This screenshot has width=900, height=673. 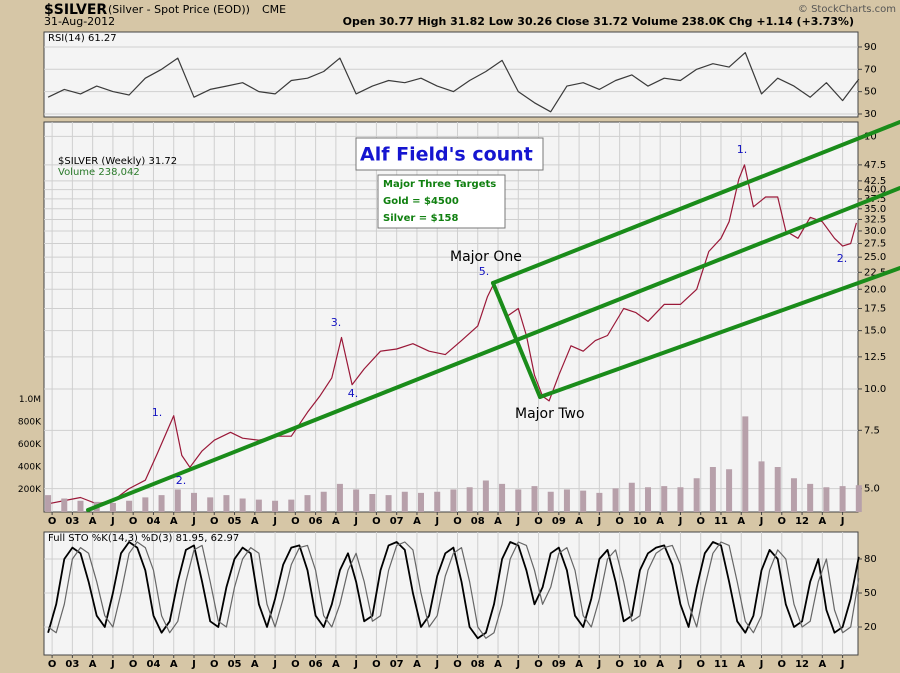 I want to click on annotation-title: Alf Field's count, so click(x=446, y=155).